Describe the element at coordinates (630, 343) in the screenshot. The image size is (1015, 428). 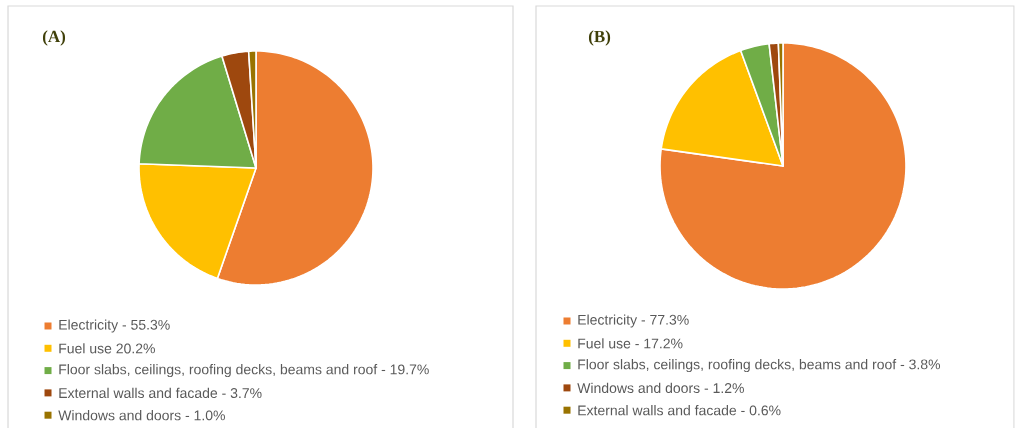
I see `legend-label: Fuel use - 17.2%` at that location.